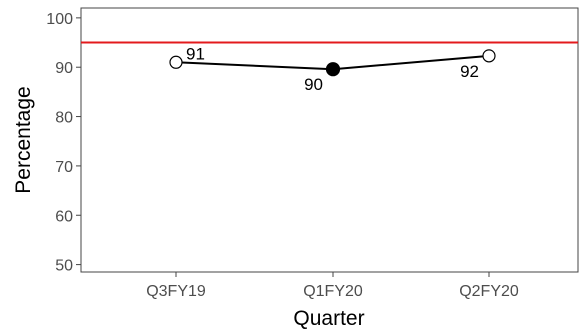 The image size is (580, 334). I want to click on y-axis: 50 60 70 80 90 100, so click(63, 143).